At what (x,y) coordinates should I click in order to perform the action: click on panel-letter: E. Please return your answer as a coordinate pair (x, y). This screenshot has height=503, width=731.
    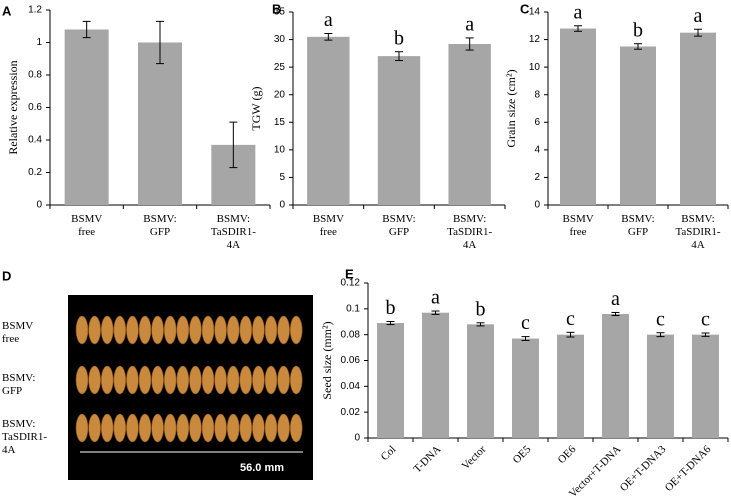
    Looking at the image, I should click on (349, 273).